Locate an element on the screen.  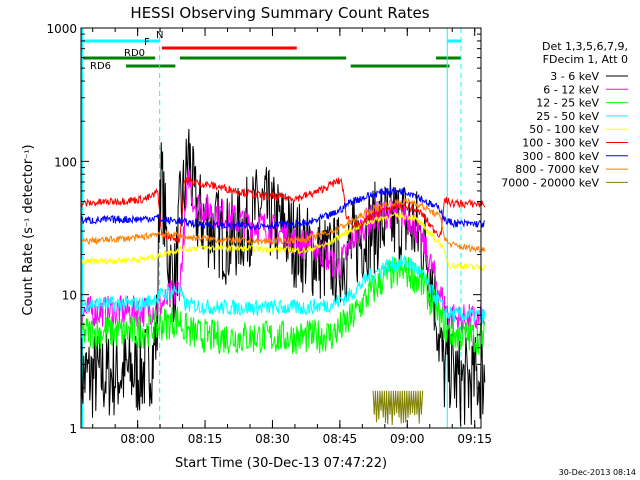
flag-label-f: F is located at coordinates (147, 42).